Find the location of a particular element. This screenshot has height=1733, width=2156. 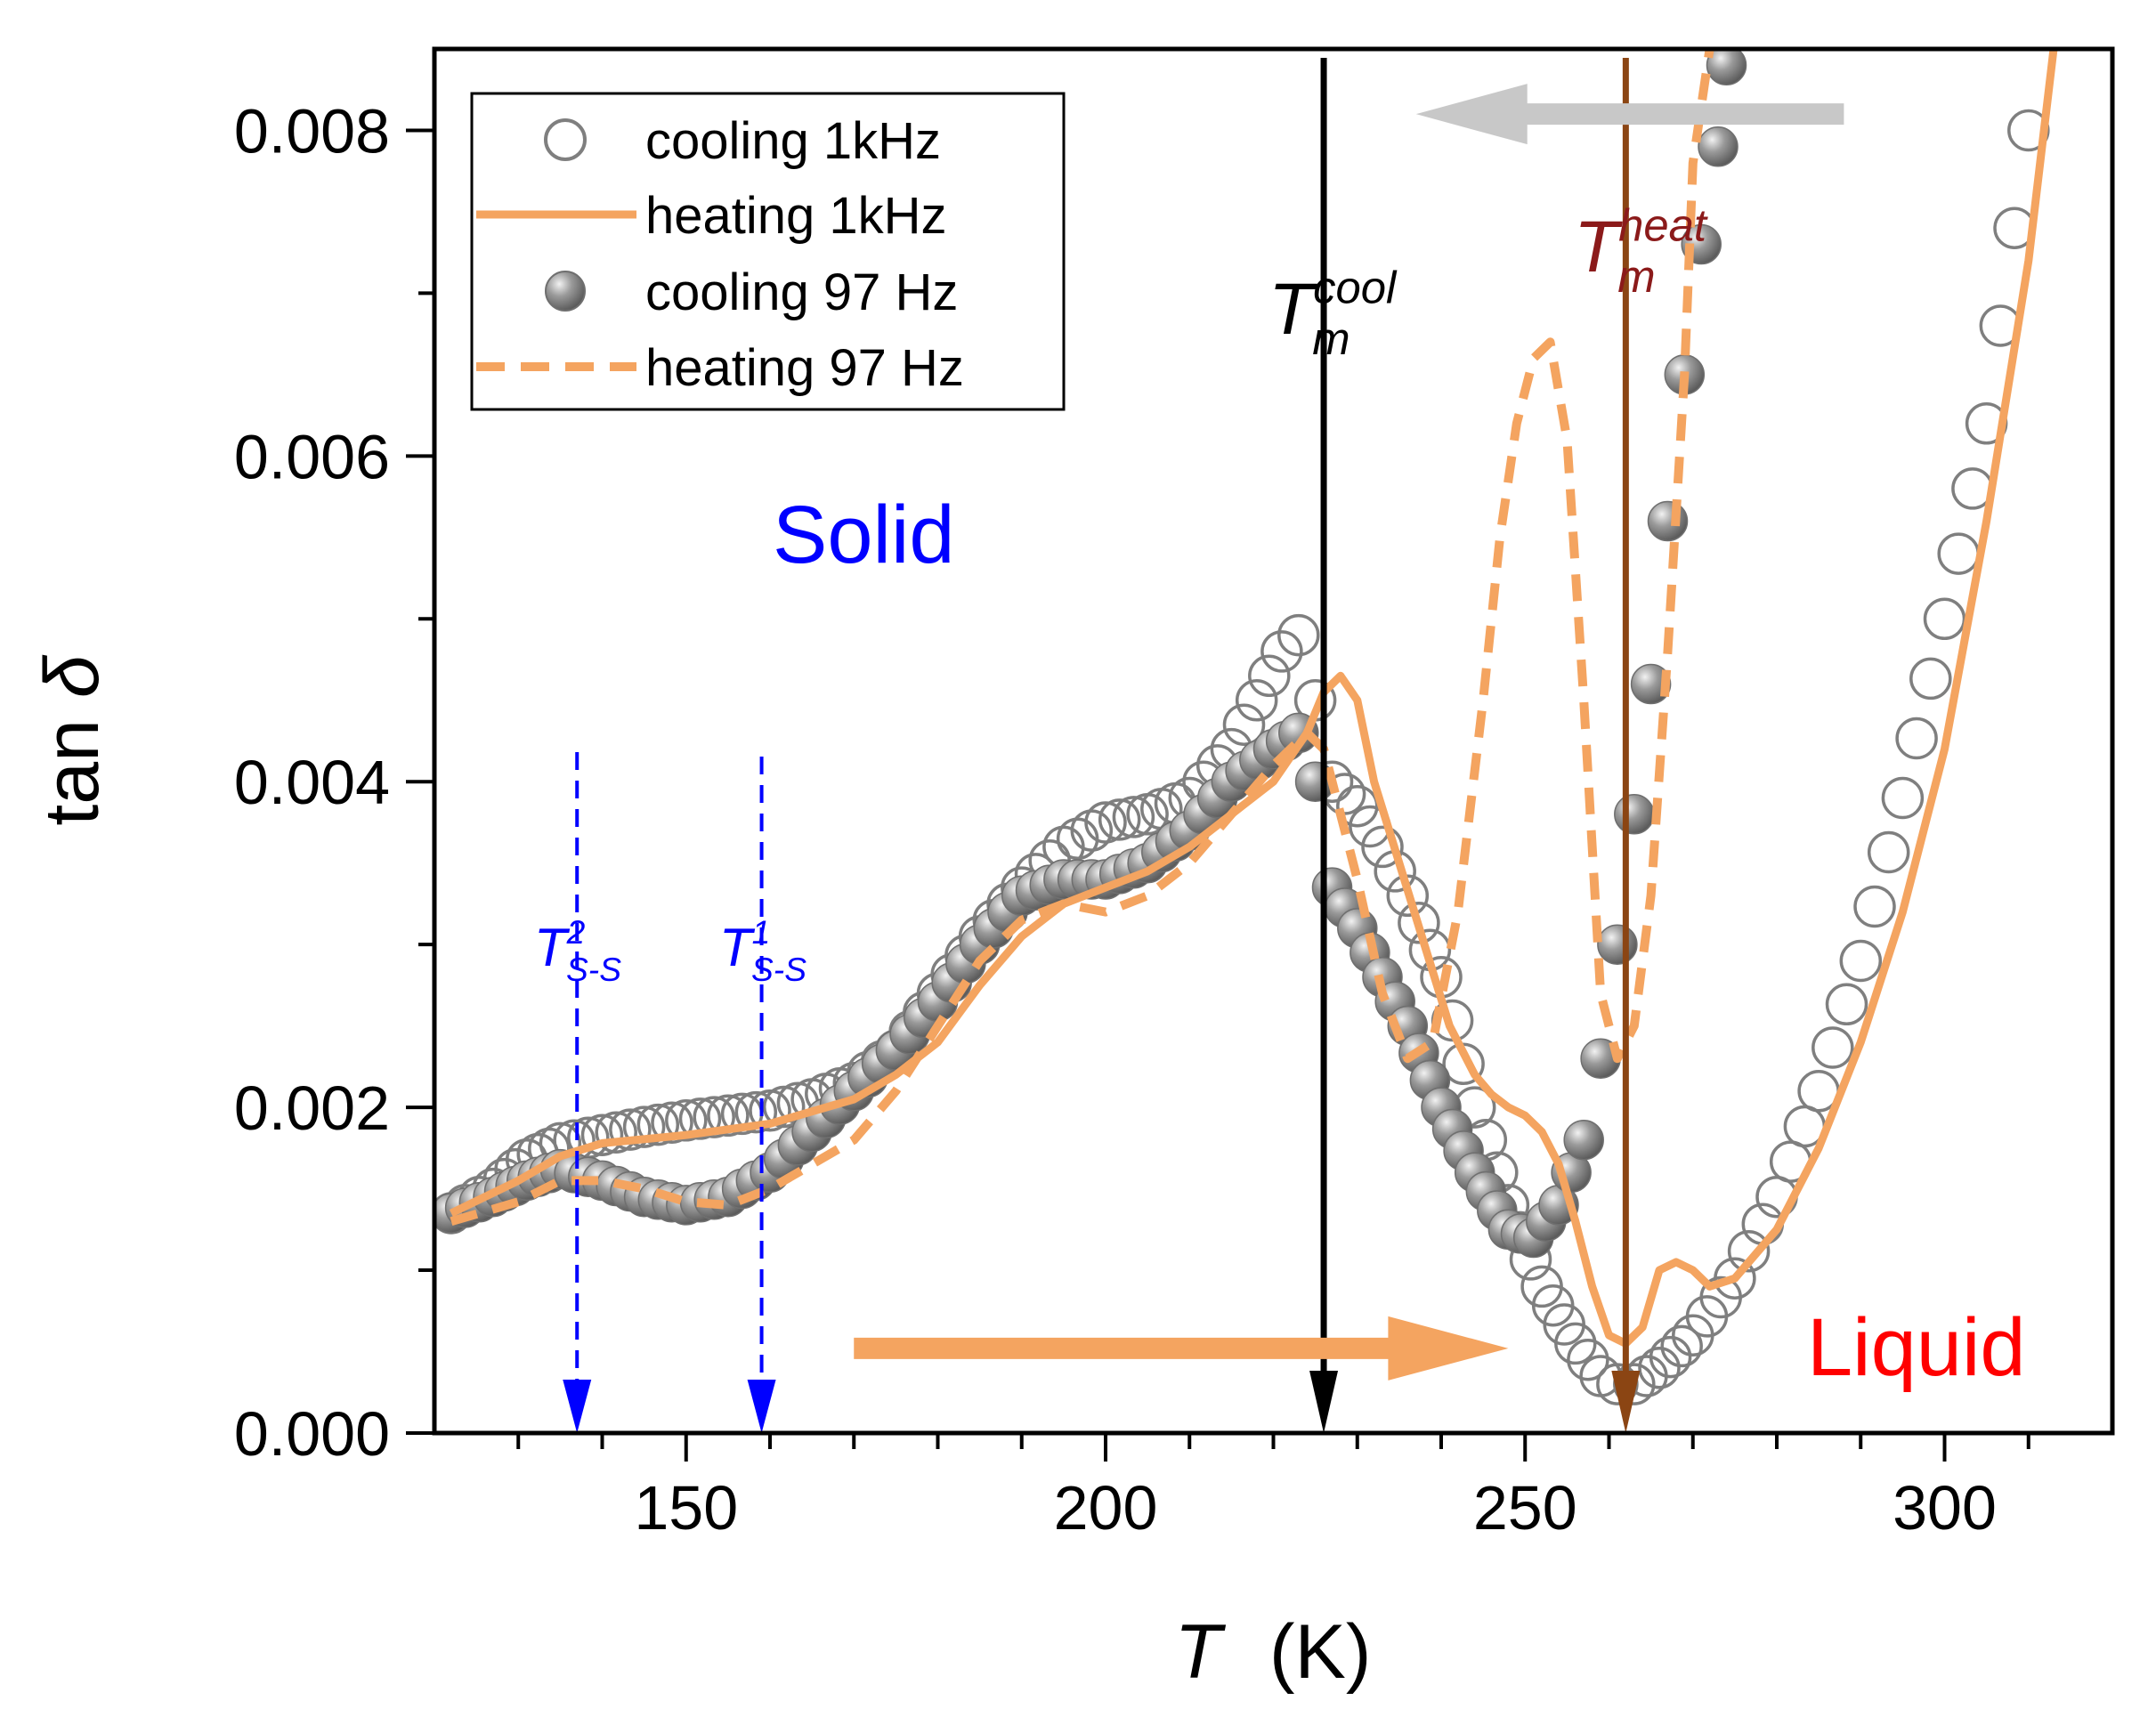

tss1-label: T1 is located at coordinates (744, 945).